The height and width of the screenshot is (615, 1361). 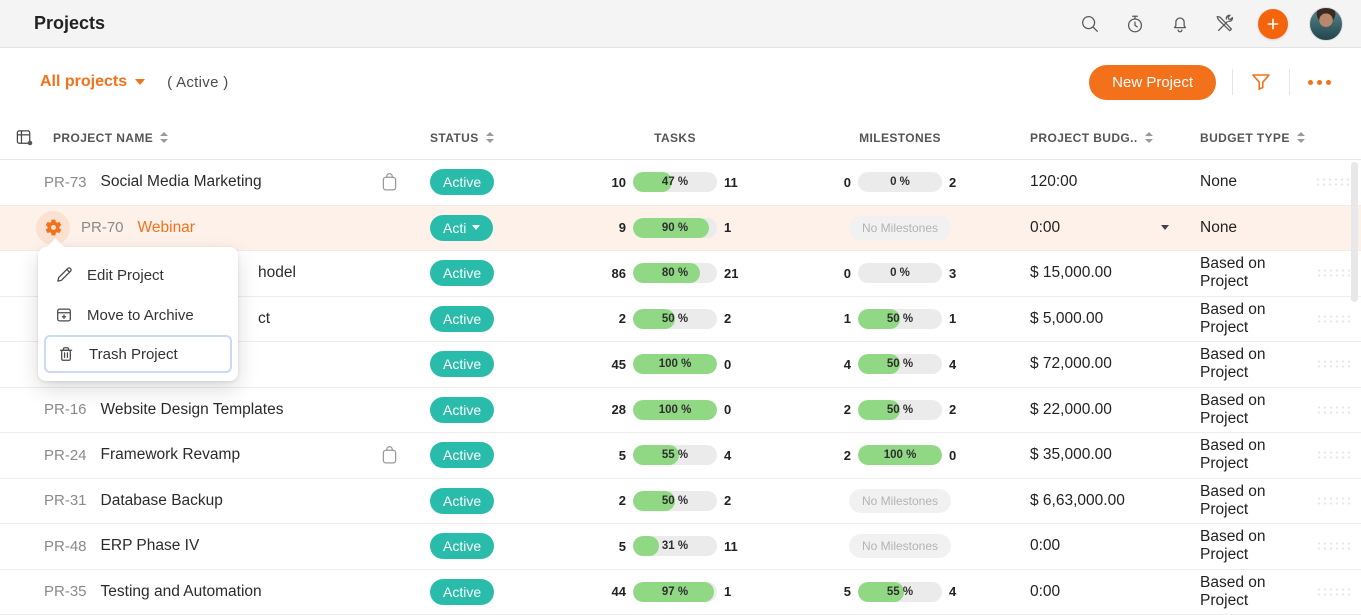 I want to click on milestones-progressbar: 50 %, so click(x=900, y=318).